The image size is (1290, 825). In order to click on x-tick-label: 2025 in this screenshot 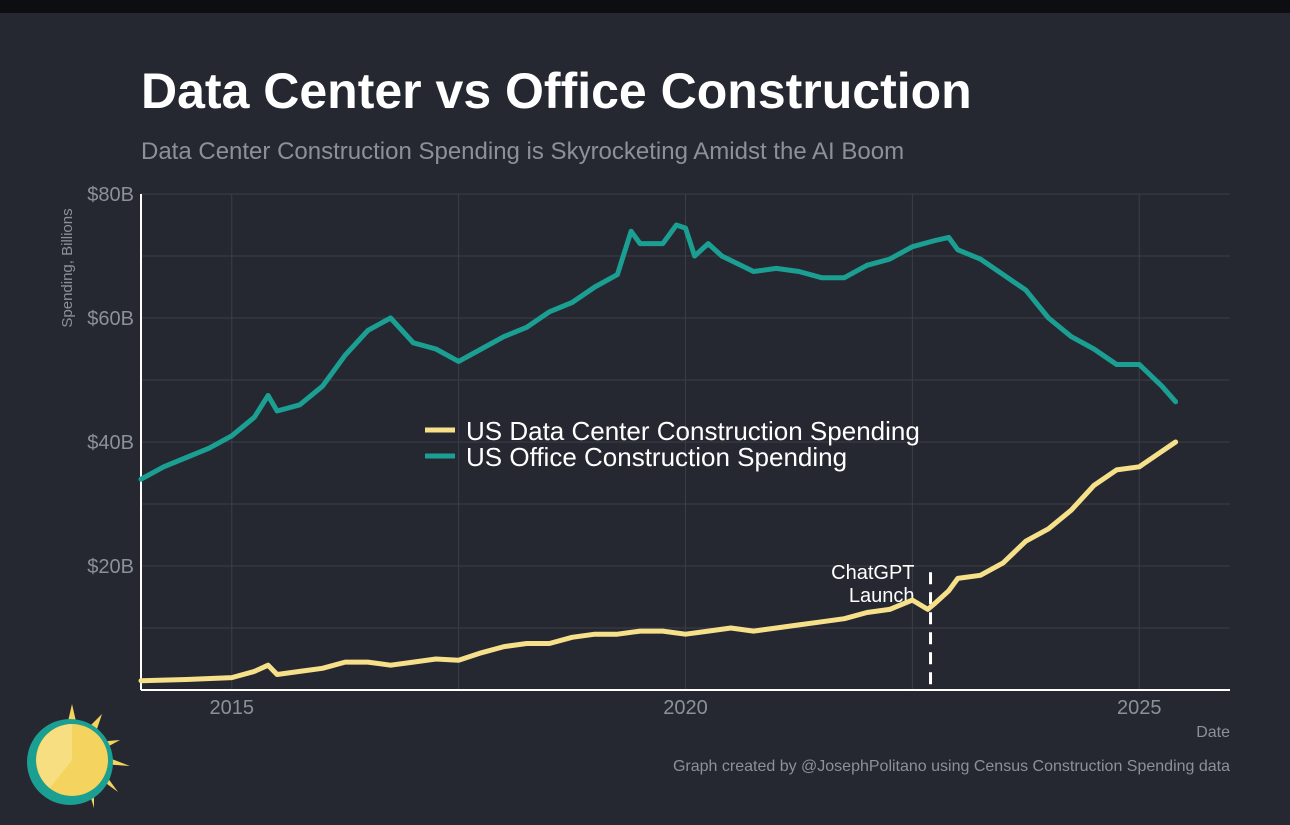, I will do `click(1139, 708)`.